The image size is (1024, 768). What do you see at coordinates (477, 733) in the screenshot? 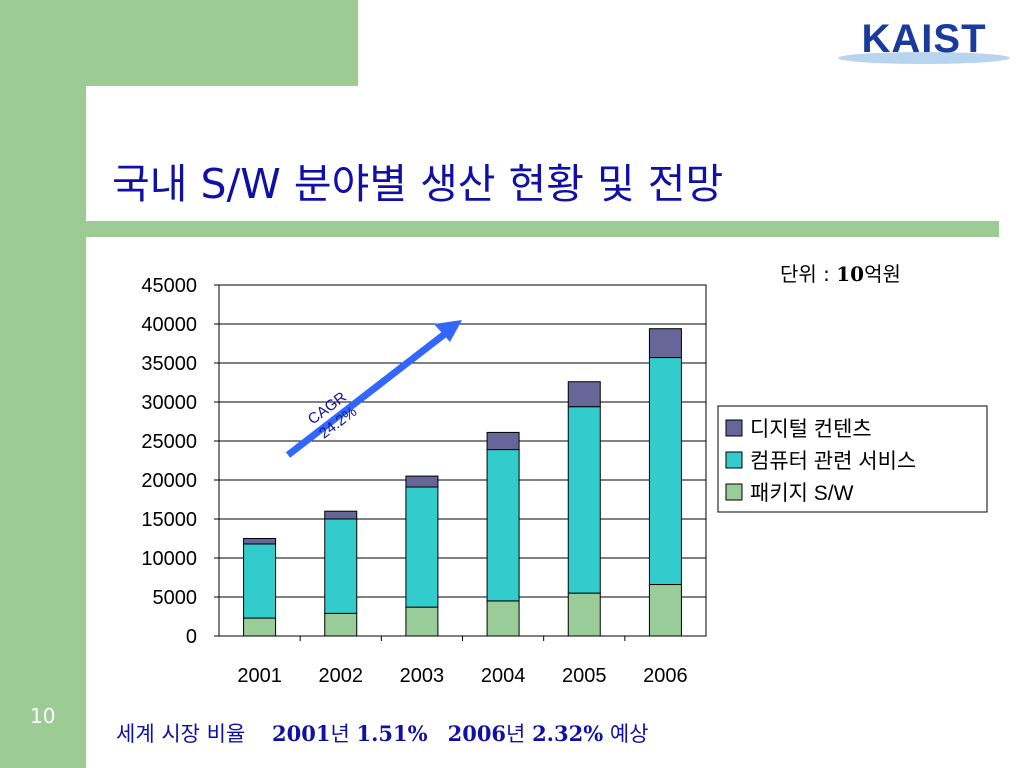
I see `footer-year-2: 2006` at bounding box center [477, 733].